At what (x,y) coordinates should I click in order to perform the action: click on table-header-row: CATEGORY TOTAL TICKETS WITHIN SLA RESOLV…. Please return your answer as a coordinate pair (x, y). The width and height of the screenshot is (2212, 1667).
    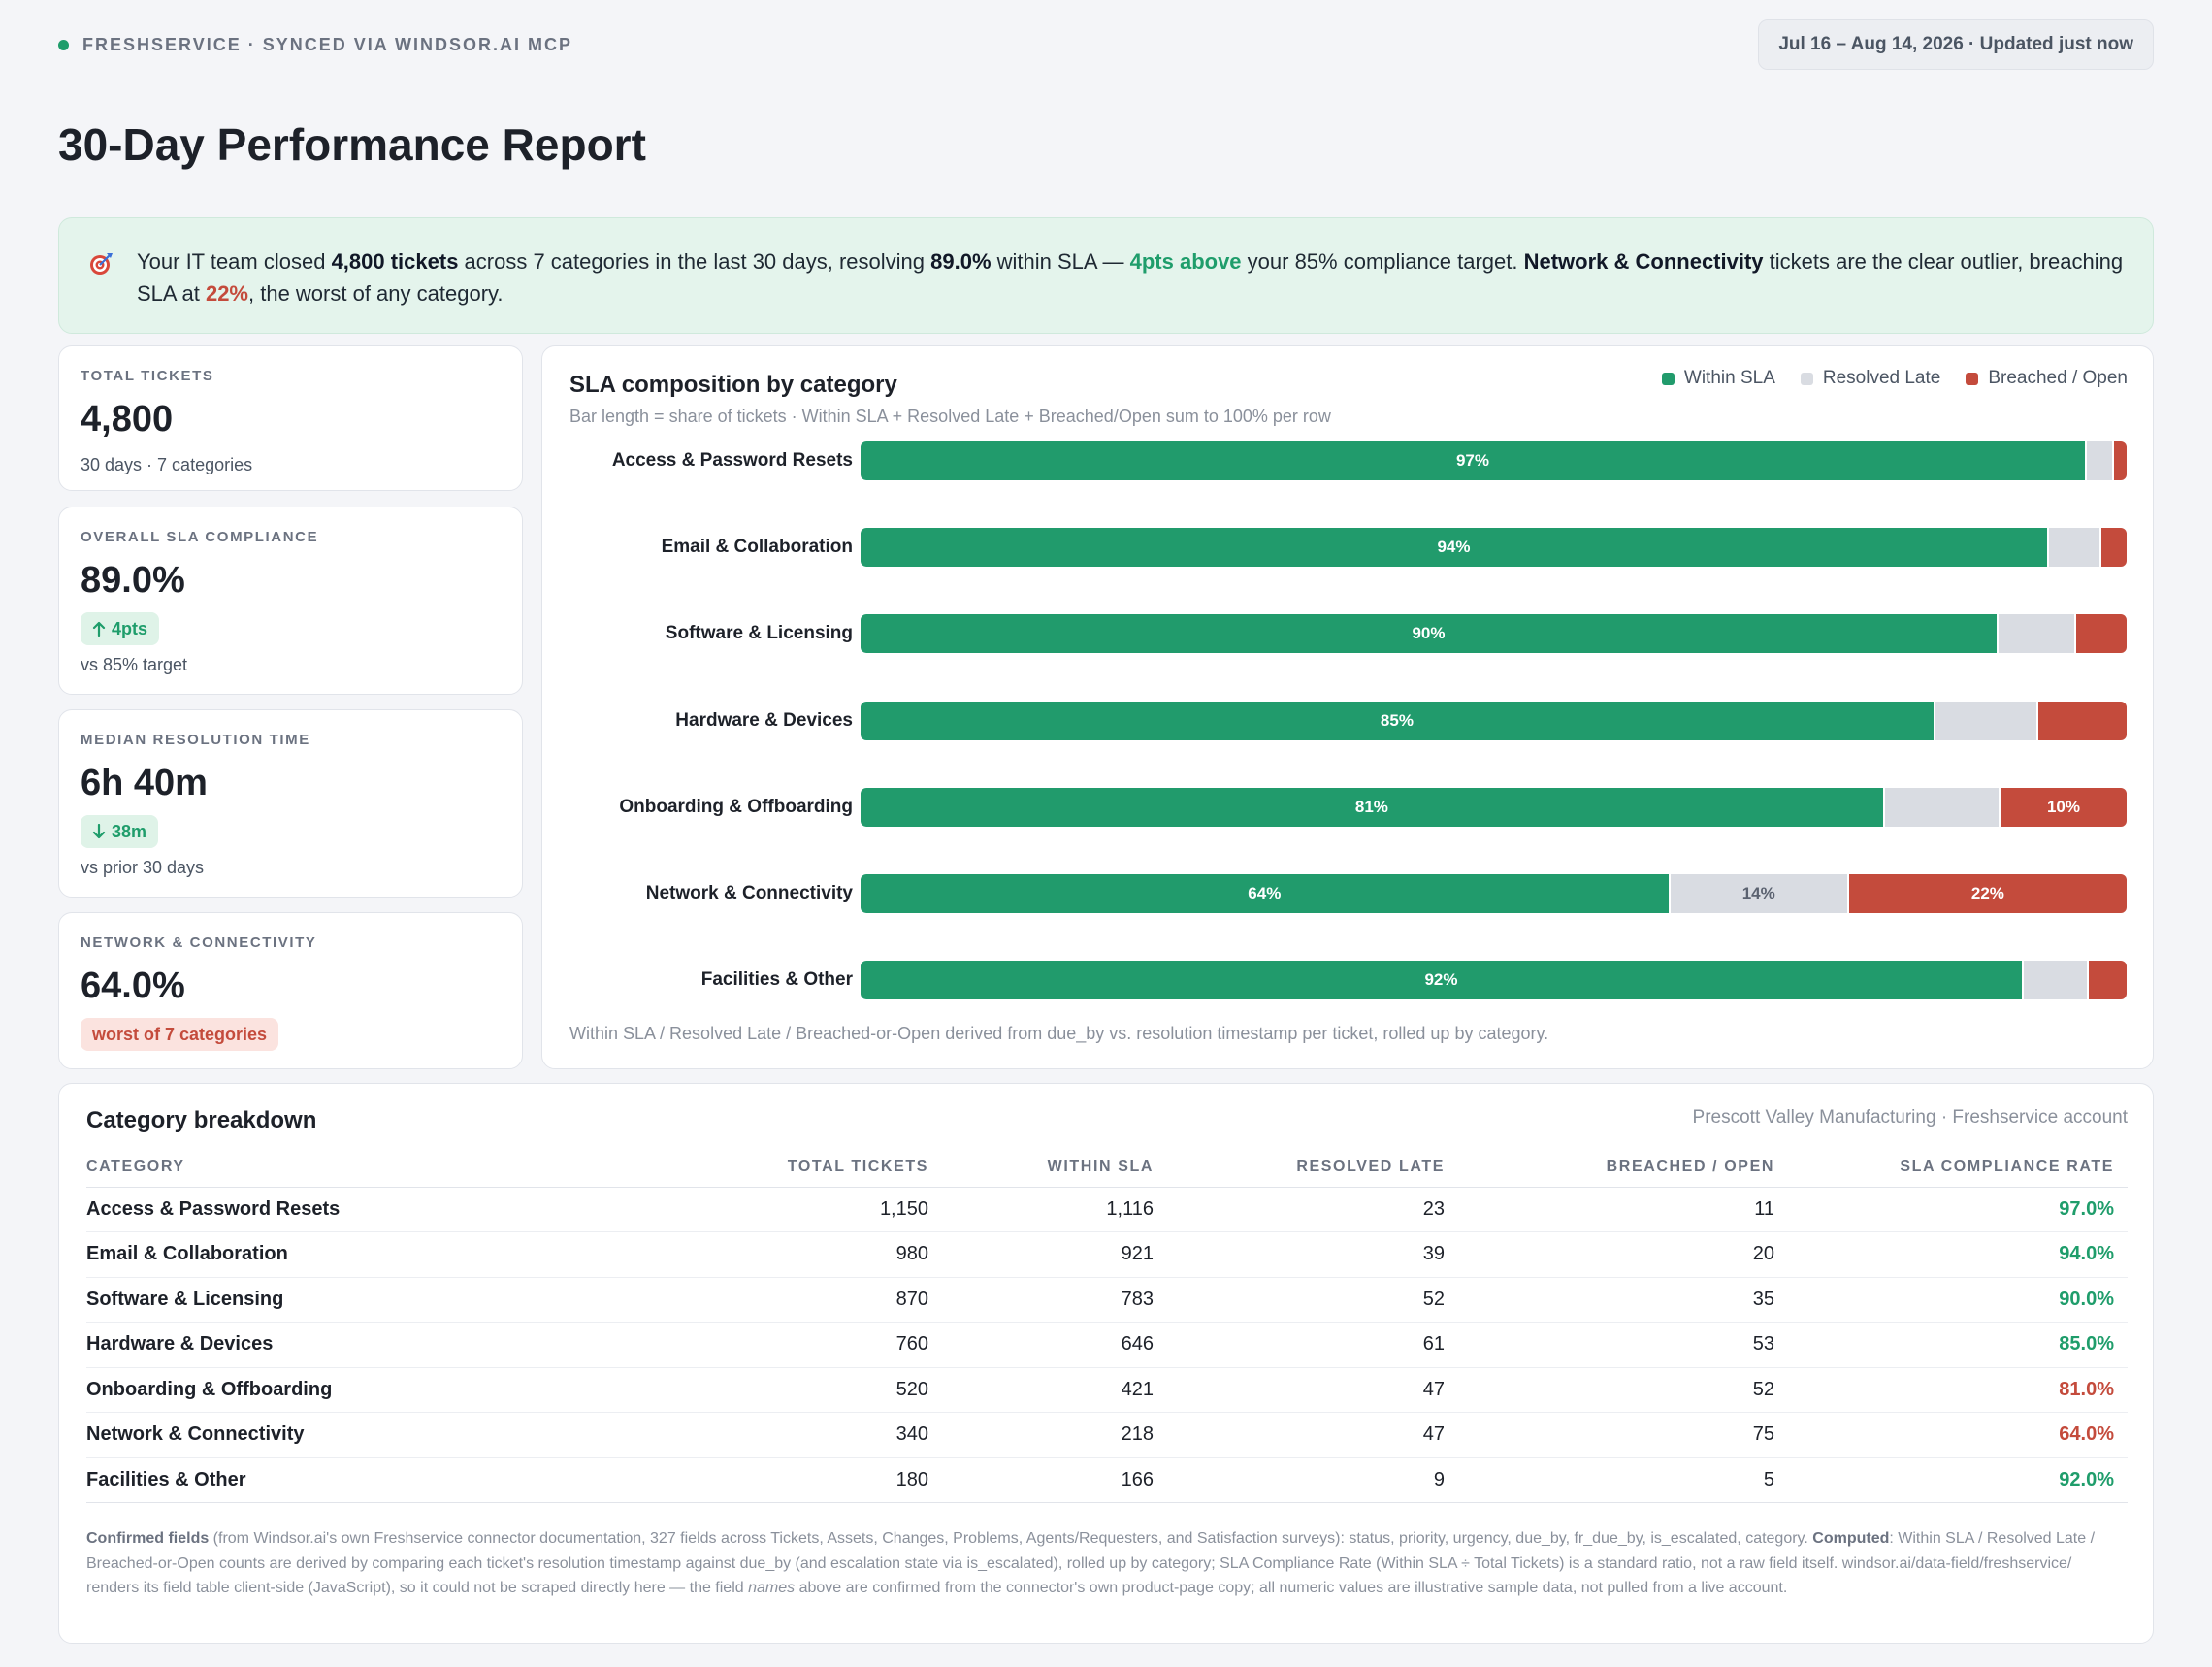
    Looking at the image, I should click on (1107, 1168).